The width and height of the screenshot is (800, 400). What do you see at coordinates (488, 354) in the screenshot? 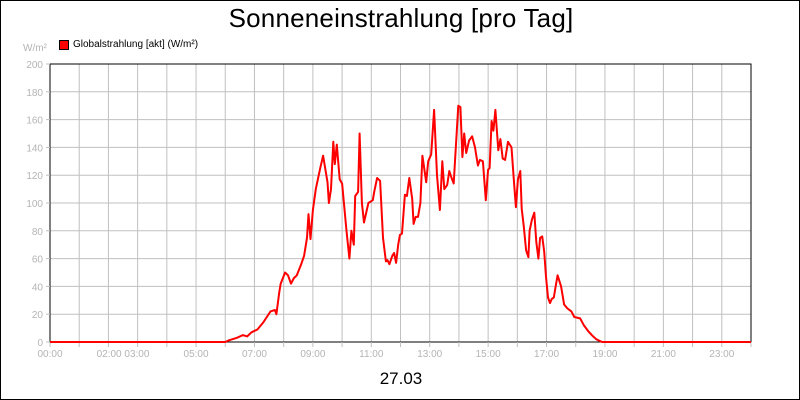
I see `x-tick-label: 15:00` at bounding box center [488, 354].